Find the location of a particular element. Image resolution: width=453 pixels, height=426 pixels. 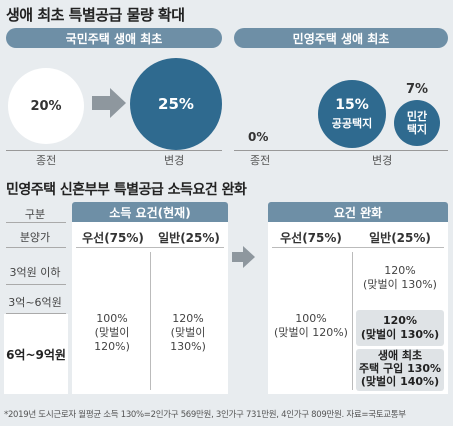

right-after-label: 변경 is located at coordinates (382, 160).